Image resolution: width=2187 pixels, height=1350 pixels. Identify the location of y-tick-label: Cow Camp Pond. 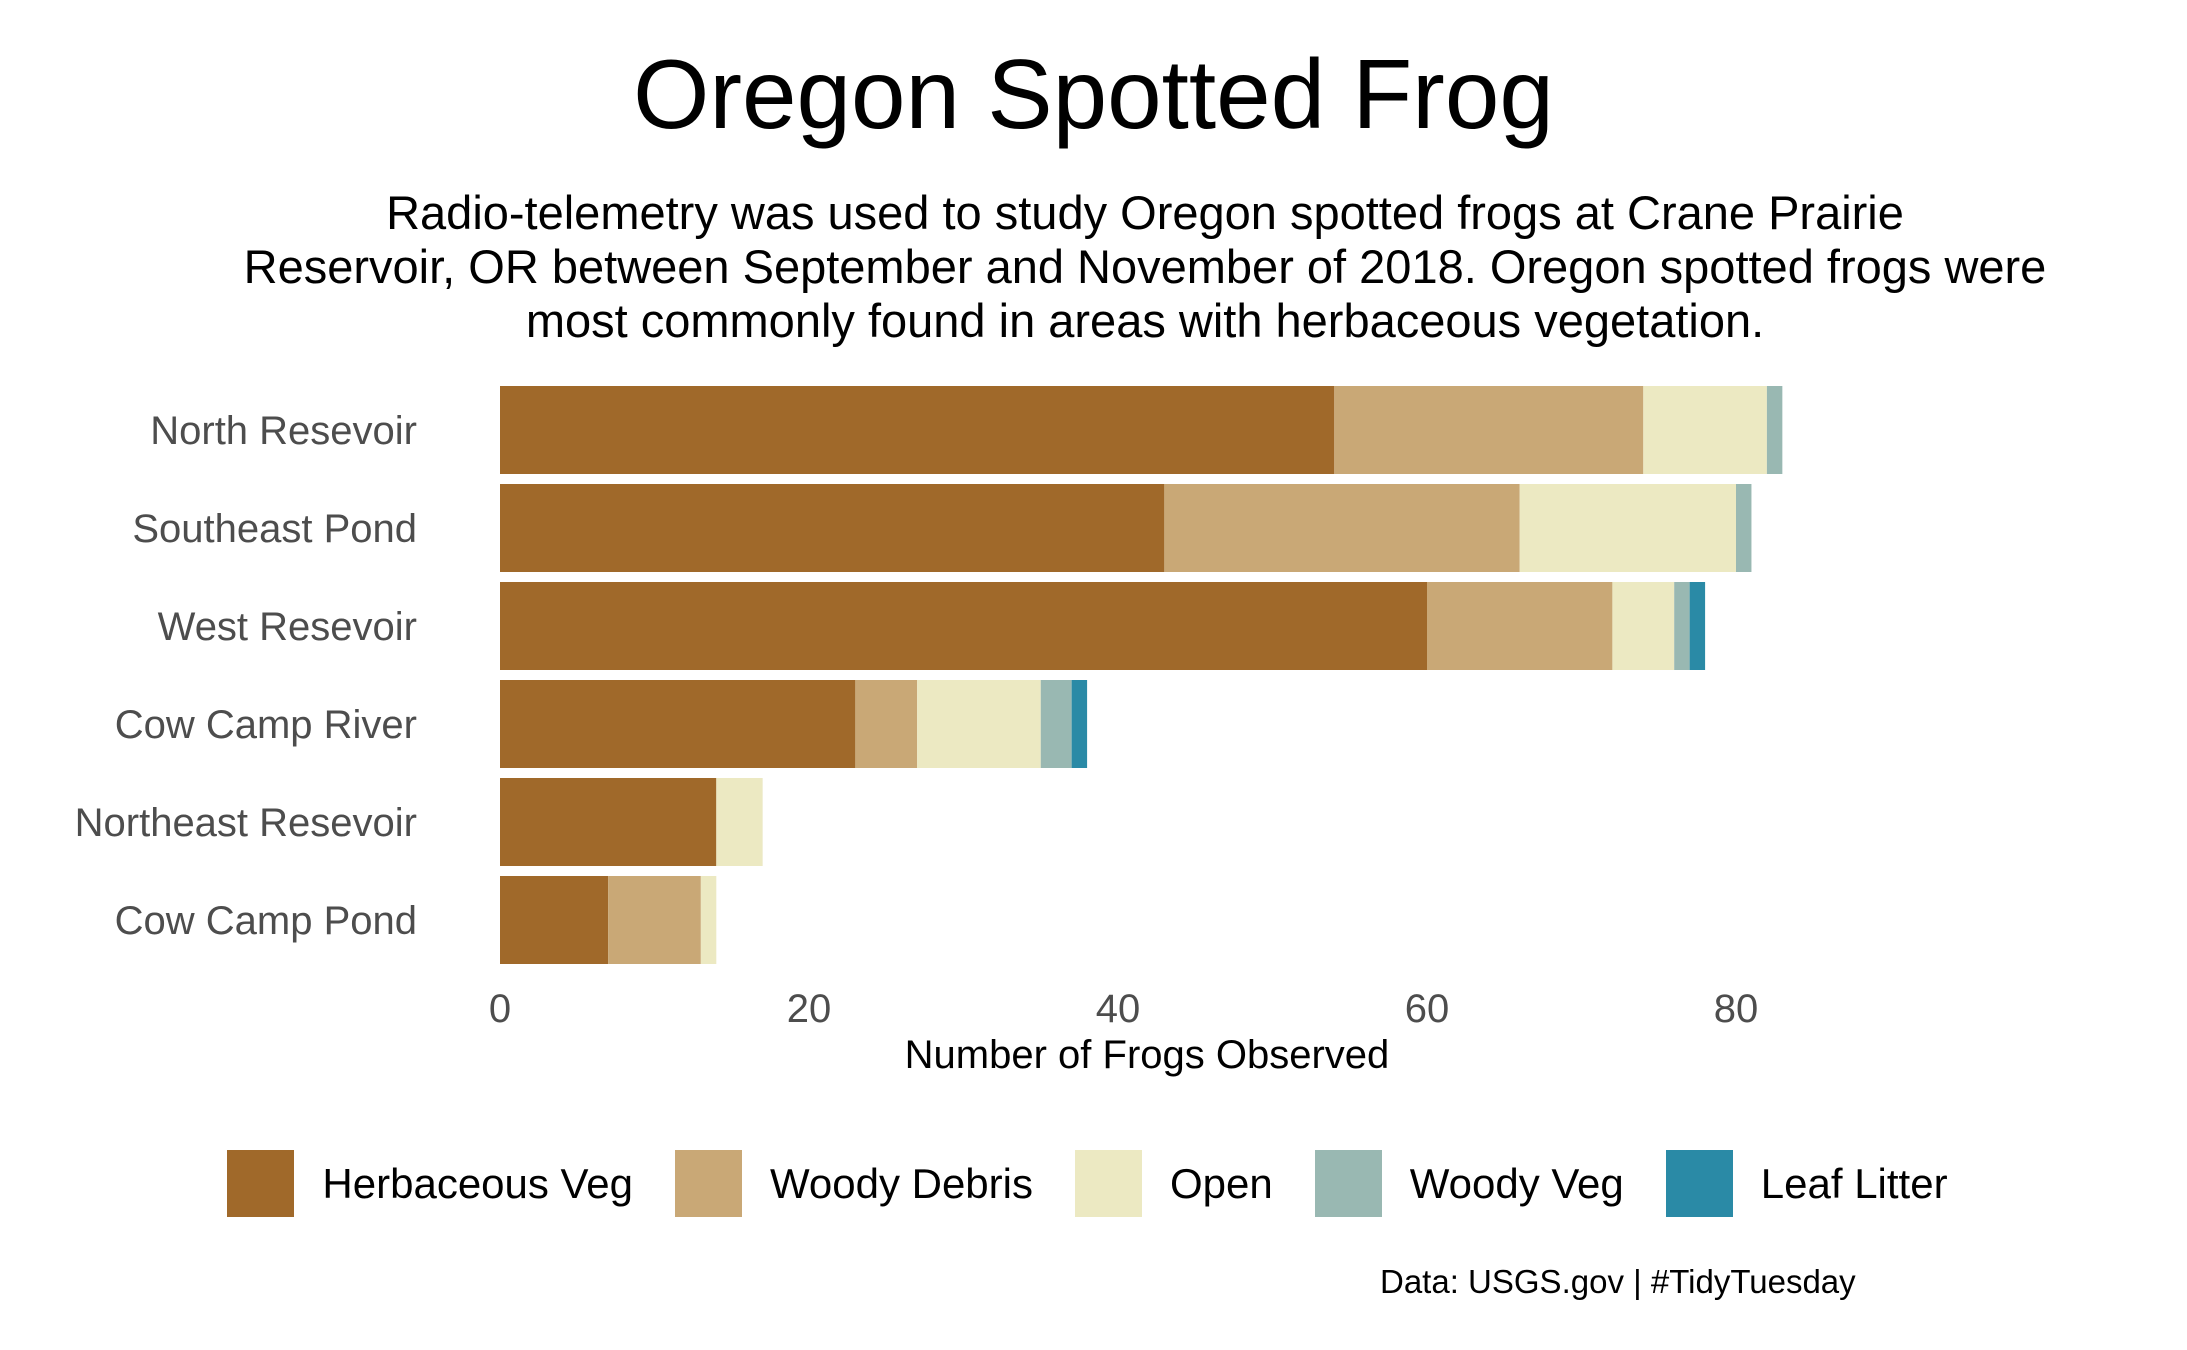
(266, 921).